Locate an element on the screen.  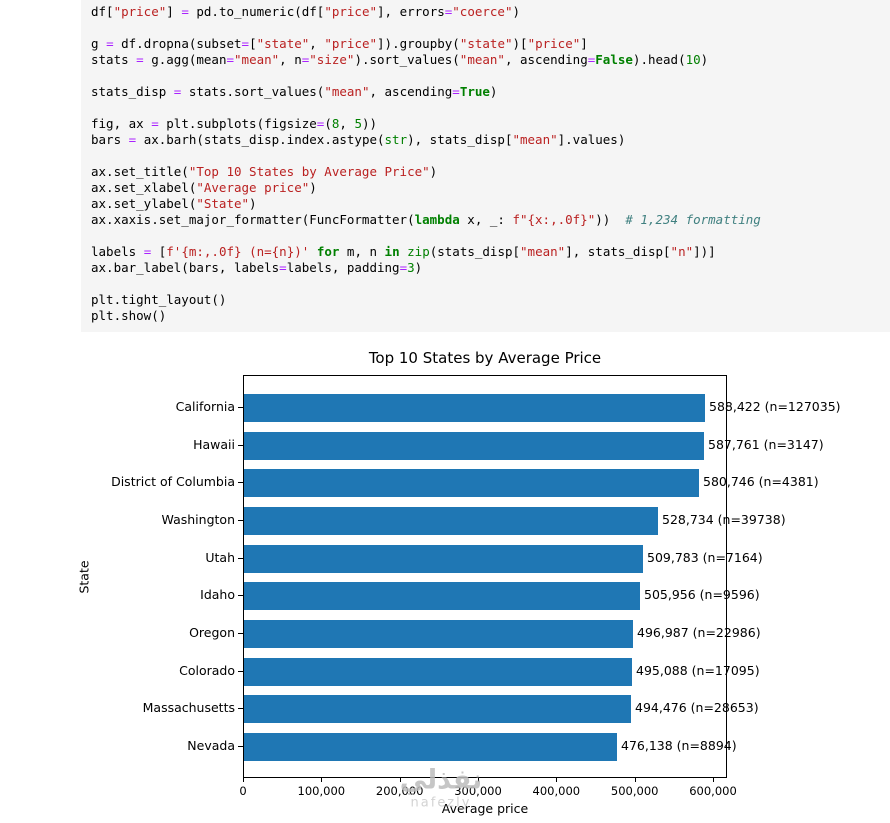
code-token: f'{m:,.0f} (n={n})' is located at coordinates (238, 251).